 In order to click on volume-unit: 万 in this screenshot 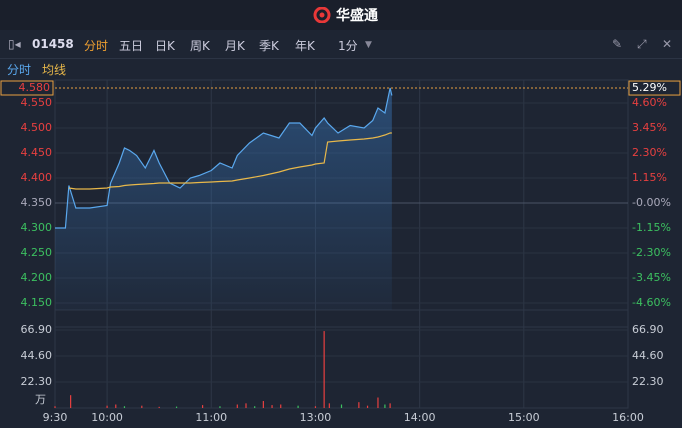, I will do `click(40, 399)`.